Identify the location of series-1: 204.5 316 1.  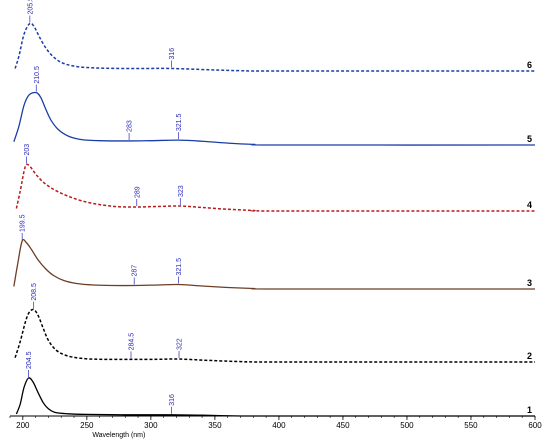
(275, 384).